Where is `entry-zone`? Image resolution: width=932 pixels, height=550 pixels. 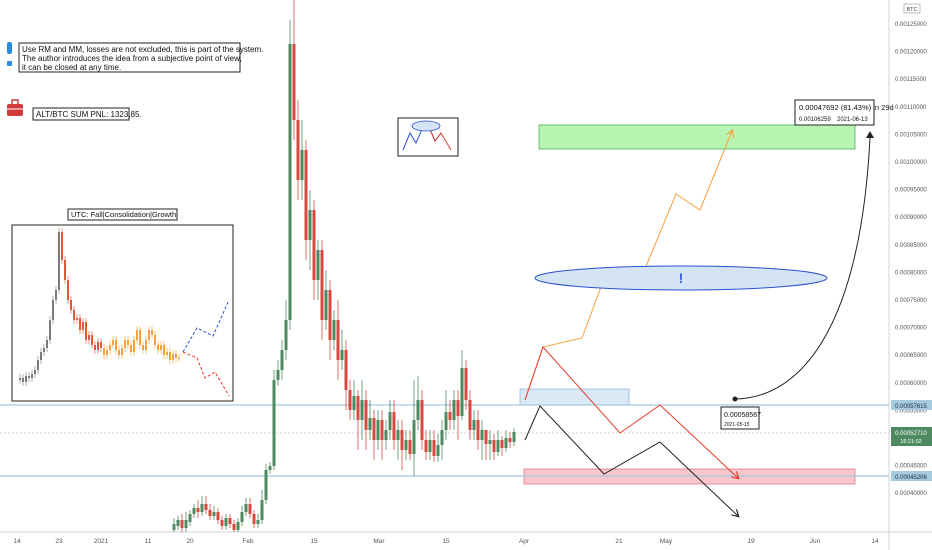 entry-zone is located at coordinates (574, 397).